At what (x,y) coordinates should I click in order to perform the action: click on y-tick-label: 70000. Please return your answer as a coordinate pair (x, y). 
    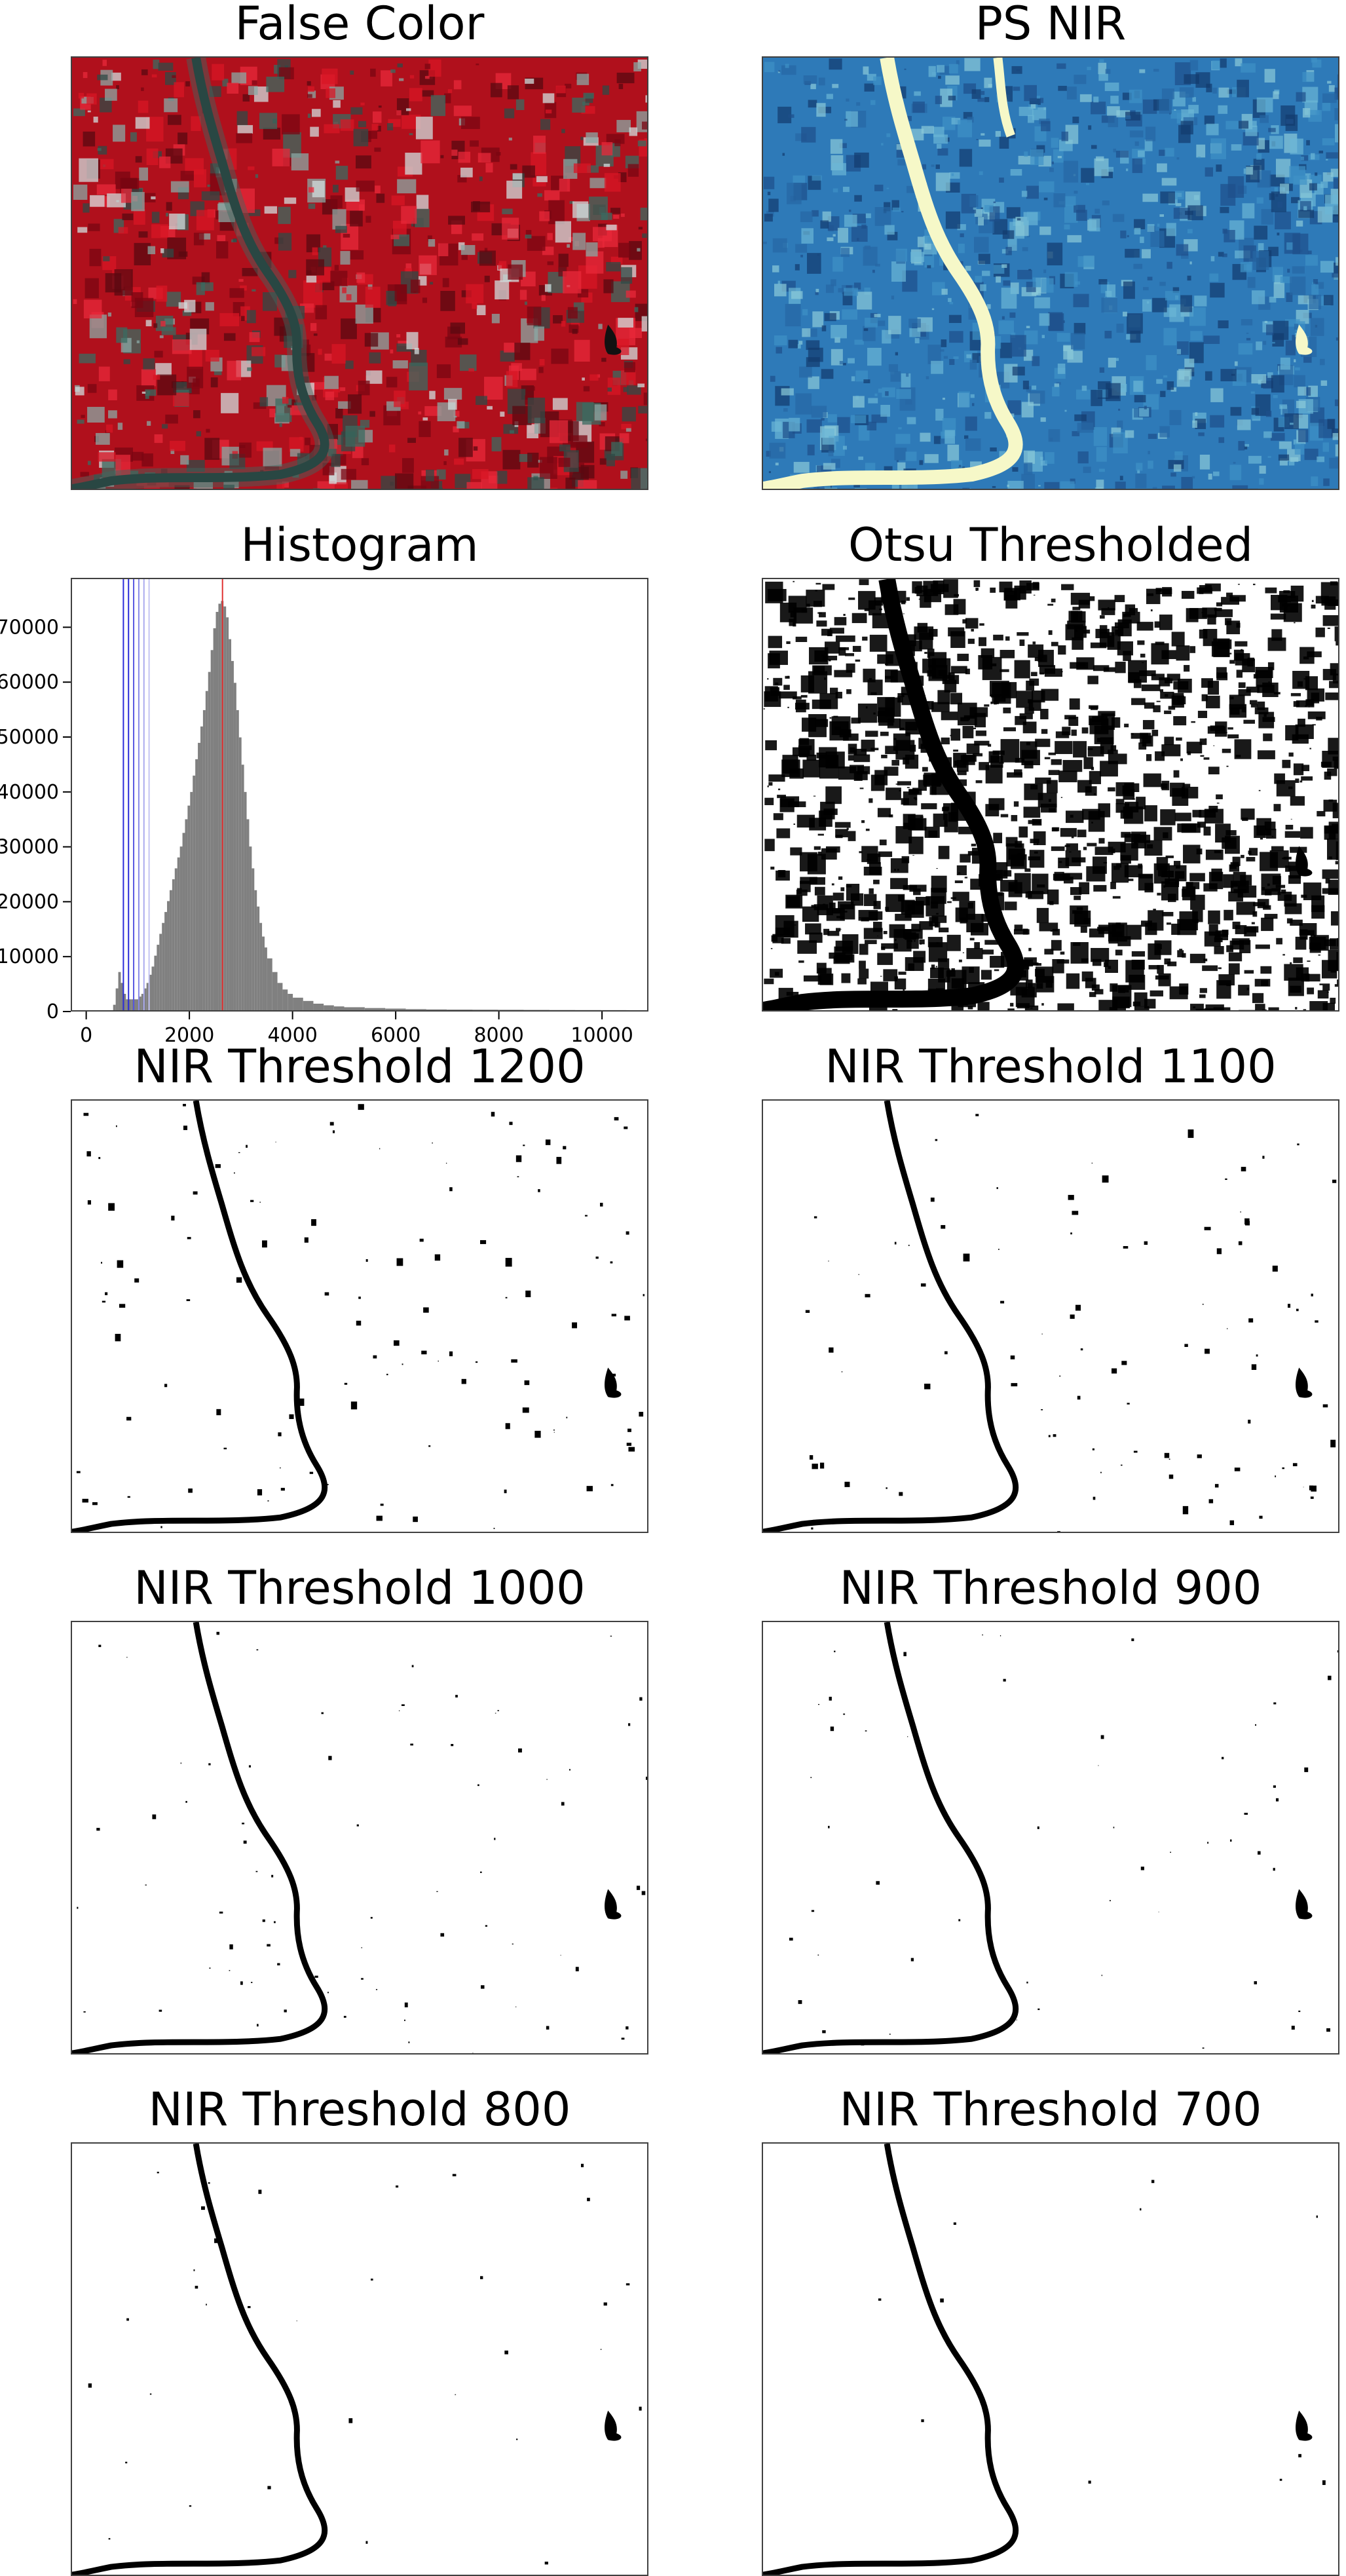
    Looking at the image, I should click on (29, 627).